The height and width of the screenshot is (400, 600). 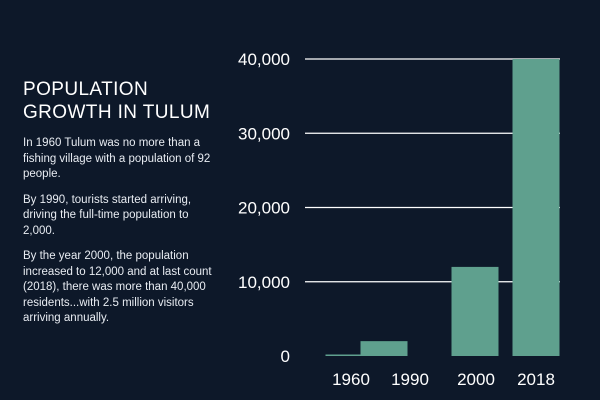 I want to click on x-category-label-2018: 2018, so click(x=536, y=379).